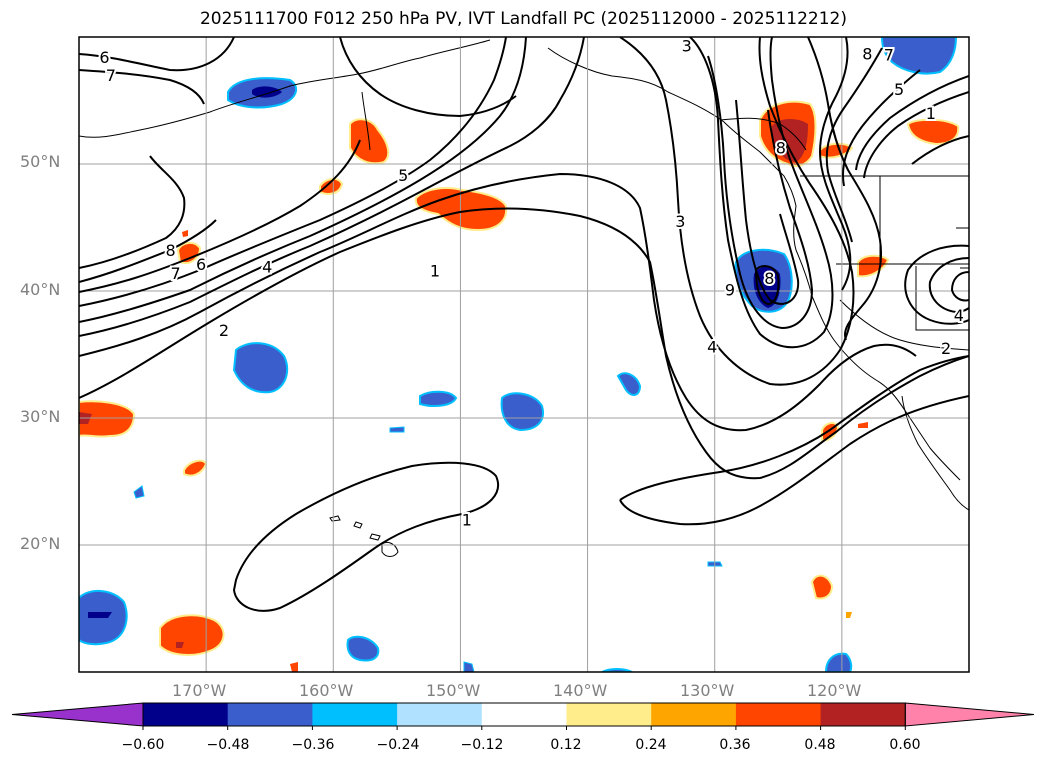 This screenshot has width=1047, height=765. I want to click on colorbar-frame, so click(524, 714).